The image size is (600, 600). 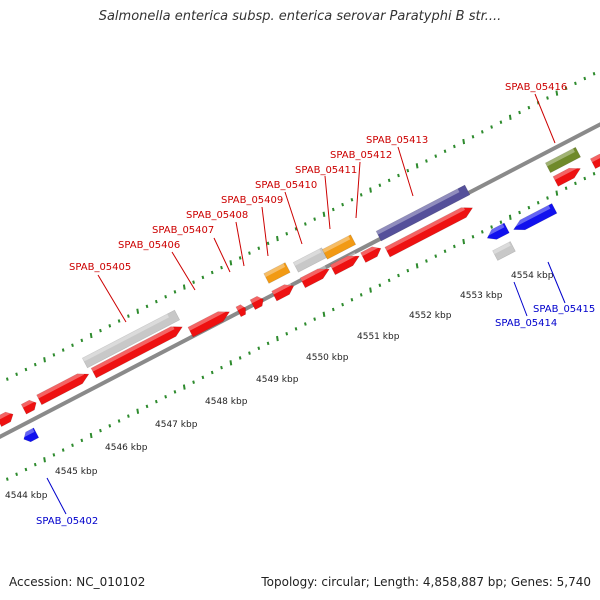 I want to click on gene-label: SPAB_05415, so click(x=564, y=309).